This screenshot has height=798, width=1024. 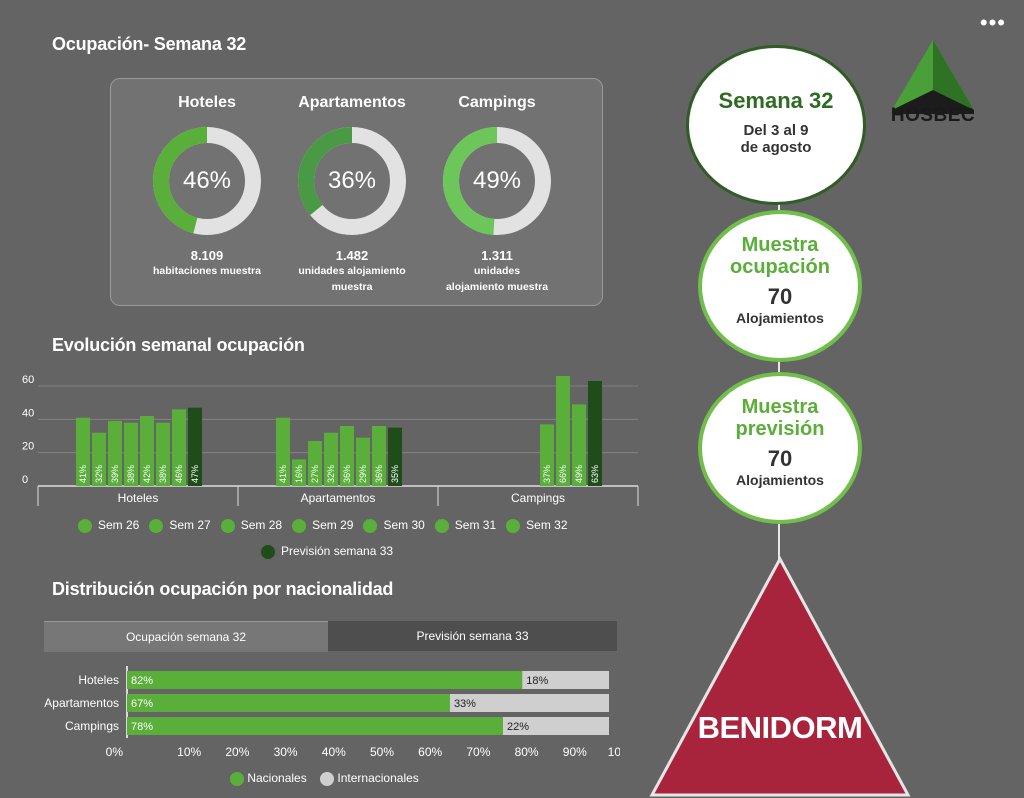 I want to click on donut-value-label: 46%, so click(x=207, y=180).